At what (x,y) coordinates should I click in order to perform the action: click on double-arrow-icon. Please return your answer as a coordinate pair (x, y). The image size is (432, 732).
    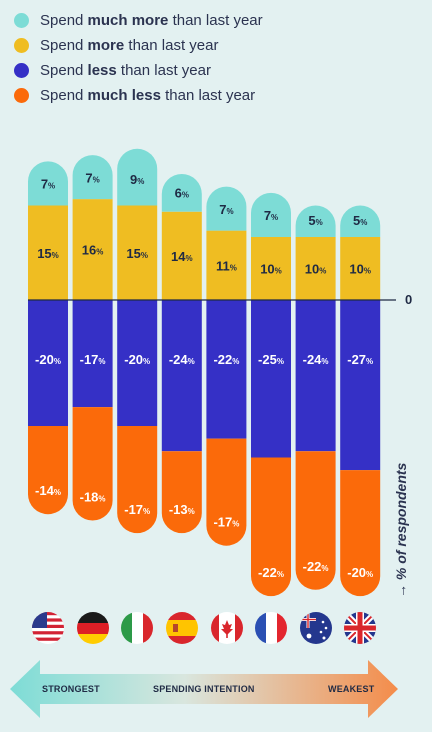
    Looking at the image, I should click on (204, 689).